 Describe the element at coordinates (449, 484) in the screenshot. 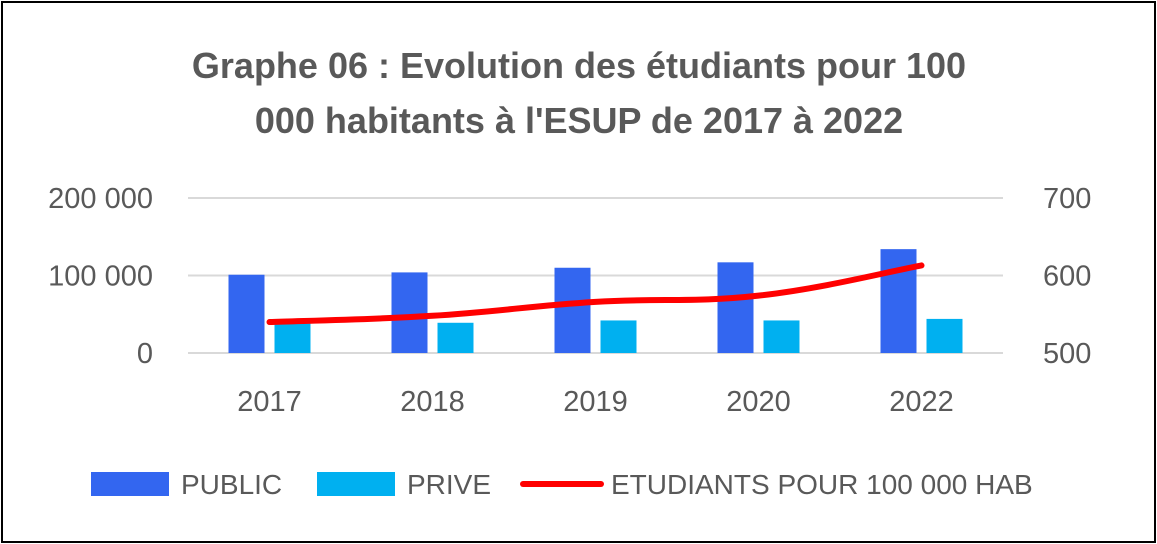

I see `legend-label-prive: PRIVE` at that location.